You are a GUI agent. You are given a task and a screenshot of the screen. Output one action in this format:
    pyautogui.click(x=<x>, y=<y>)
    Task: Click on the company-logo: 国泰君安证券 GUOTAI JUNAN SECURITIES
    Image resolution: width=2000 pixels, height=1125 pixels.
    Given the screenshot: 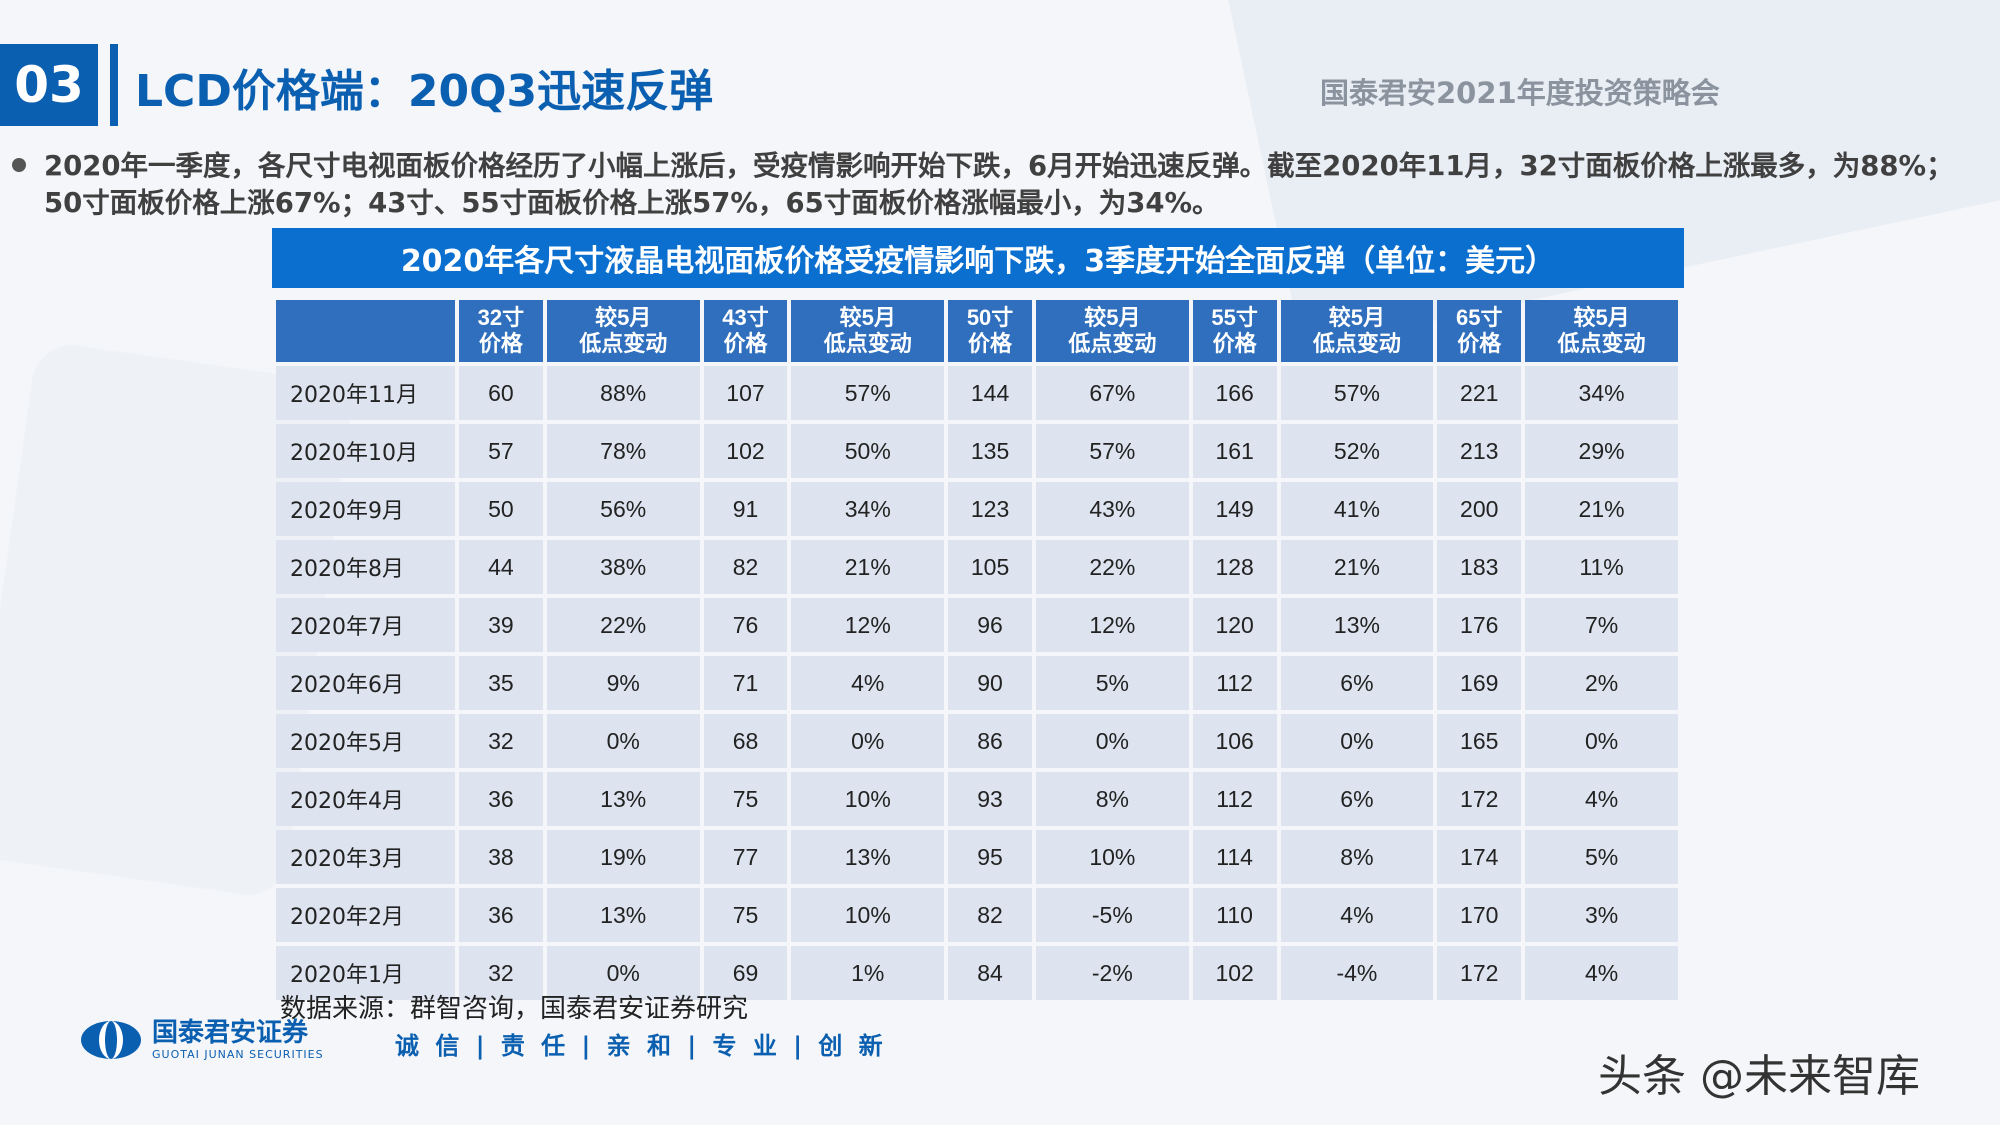 What is the action you would take?
    pyautogui.click(x=202, y=1039)
    